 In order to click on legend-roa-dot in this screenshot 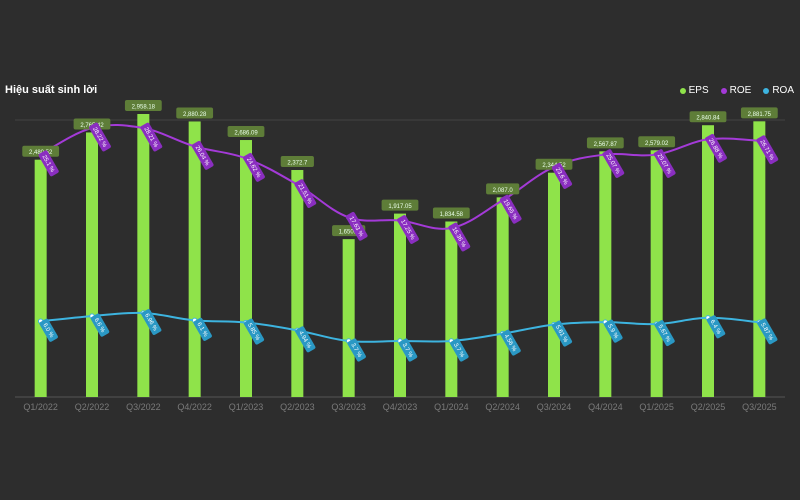, I will do `click(766, 90)`.